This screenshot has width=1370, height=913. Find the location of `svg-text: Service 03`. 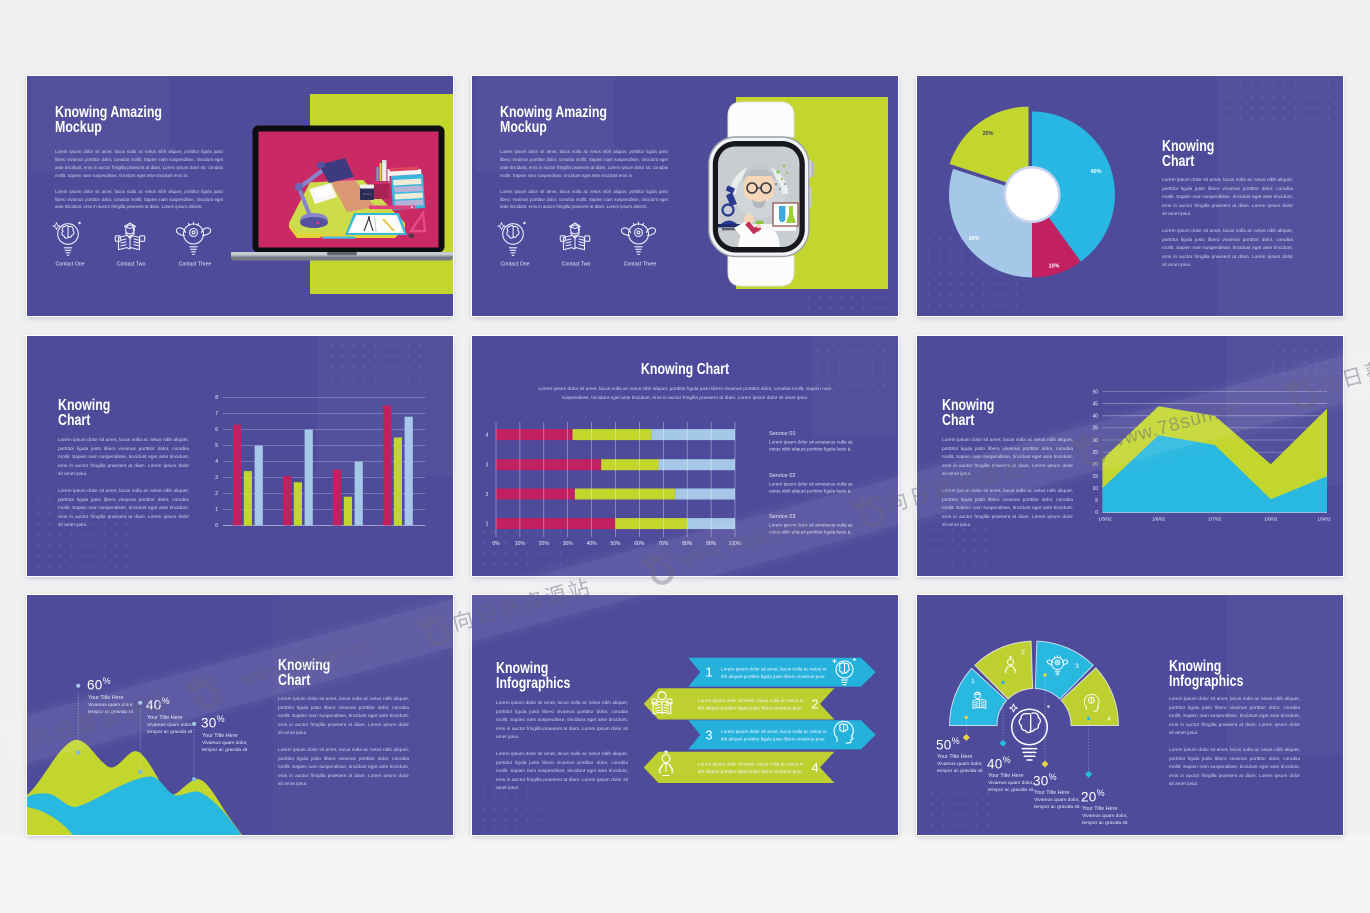

svg-text: Service 03 is located at coordinates (782, 517).